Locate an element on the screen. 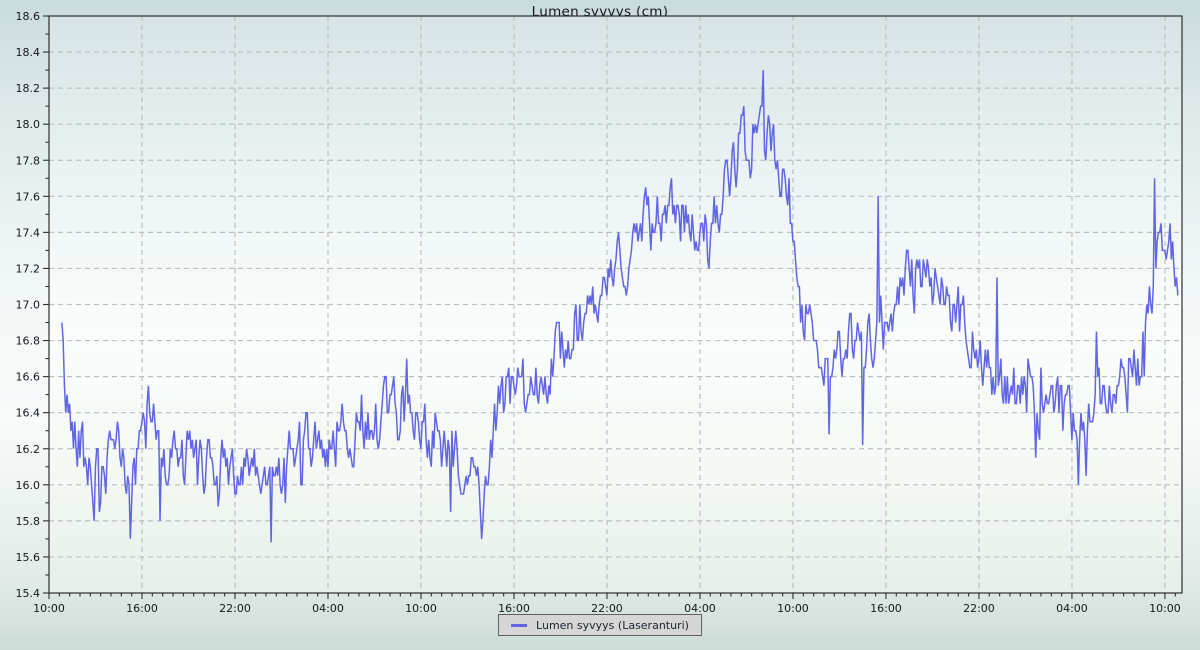 This screenshot has width=1200, height=650. y-tick-label: 15.4 is located at coordinates (28, 593).